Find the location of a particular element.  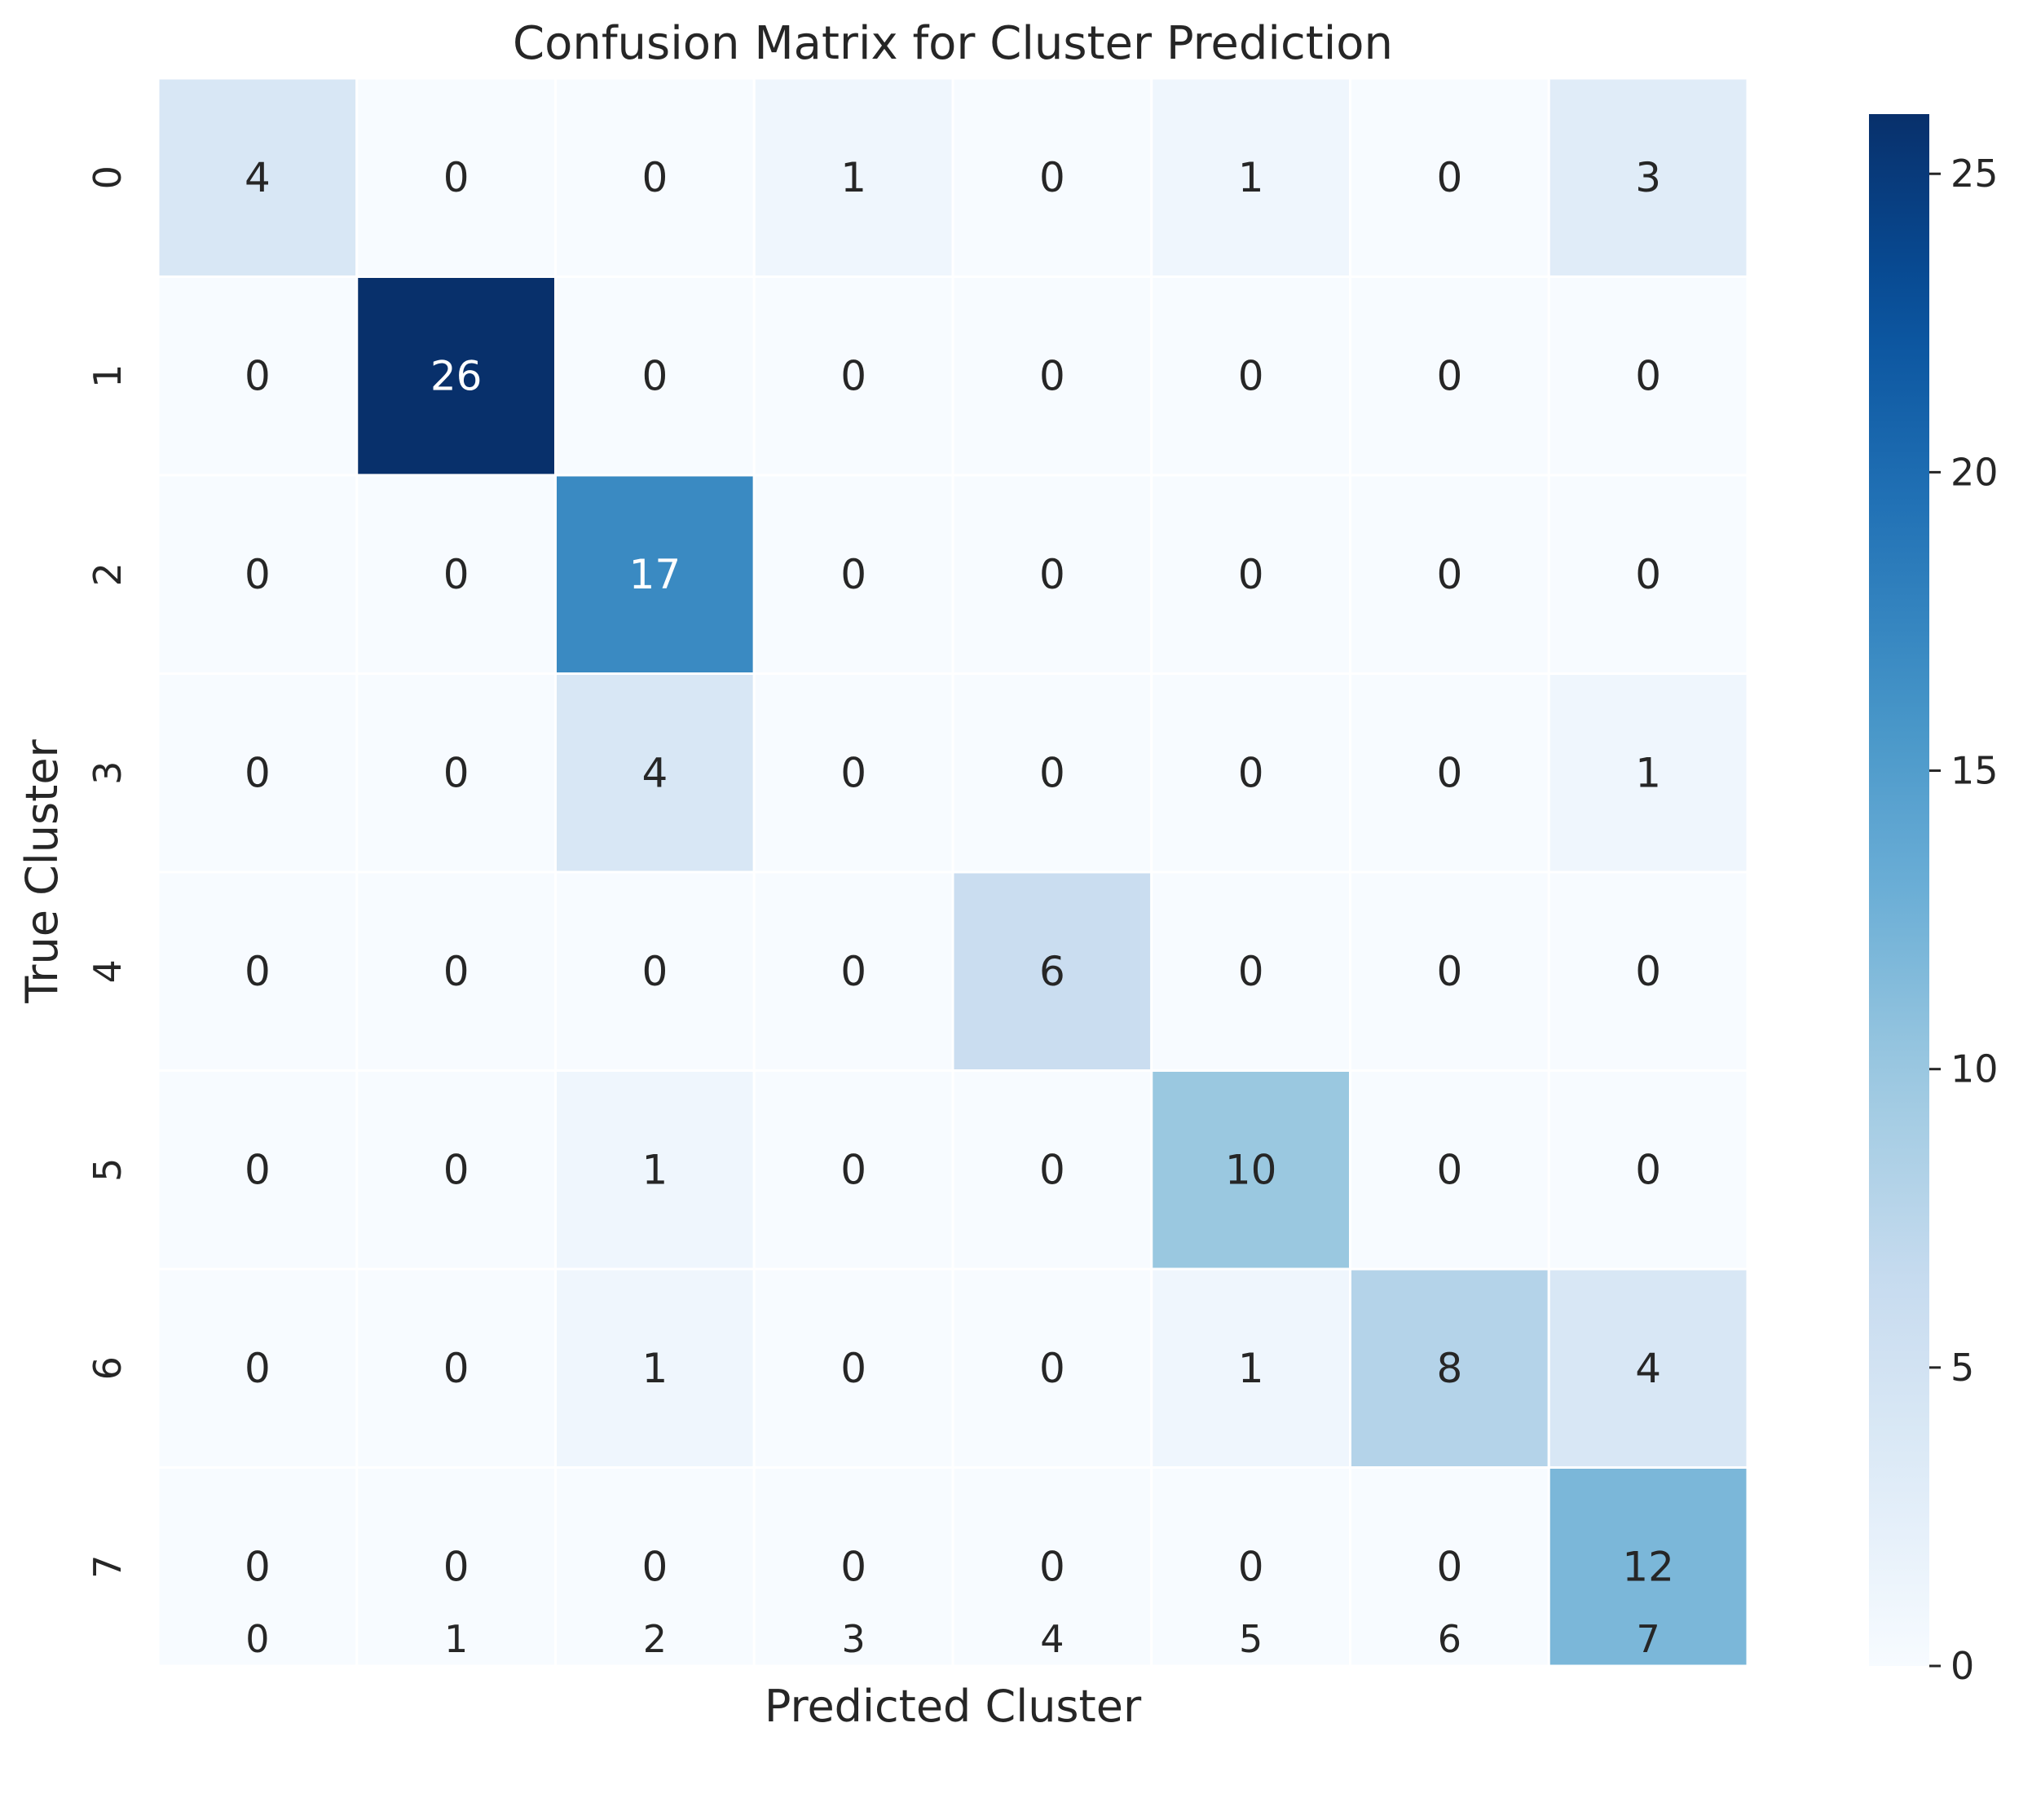

cell-value-label: 17 is located at coordinates (655, 574).